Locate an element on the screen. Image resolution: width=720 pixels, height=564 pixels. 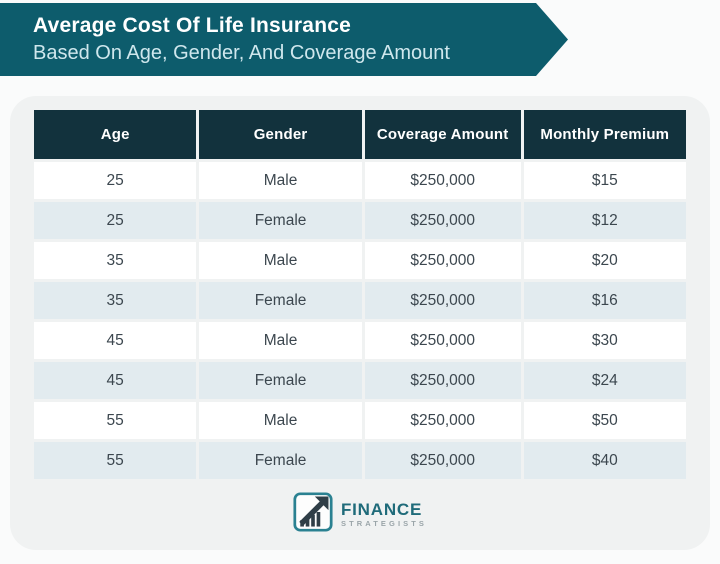
column-header-monthly-premium: Monthly Premium is located at coordinates (604, 134).